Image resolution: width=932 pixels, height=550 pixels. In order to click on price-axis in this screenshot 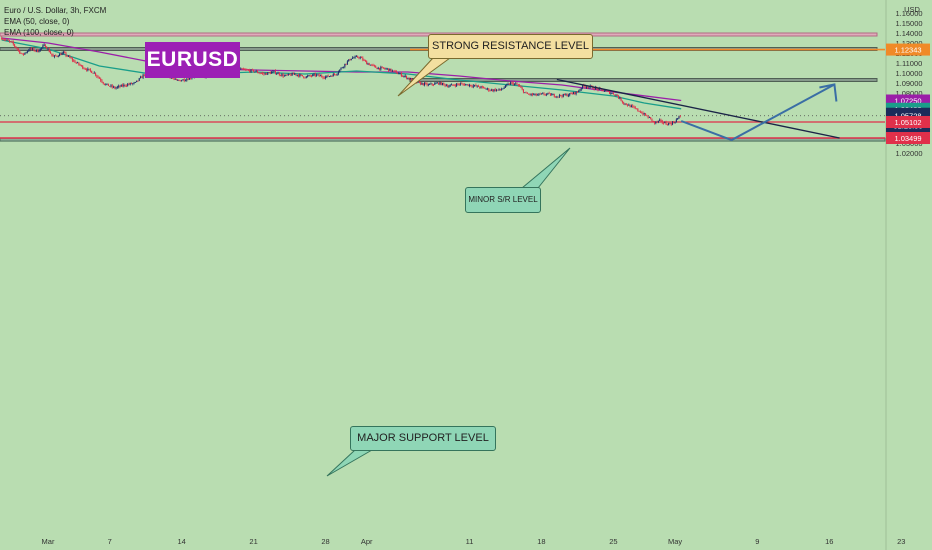, I will do `click(909, 275)`.